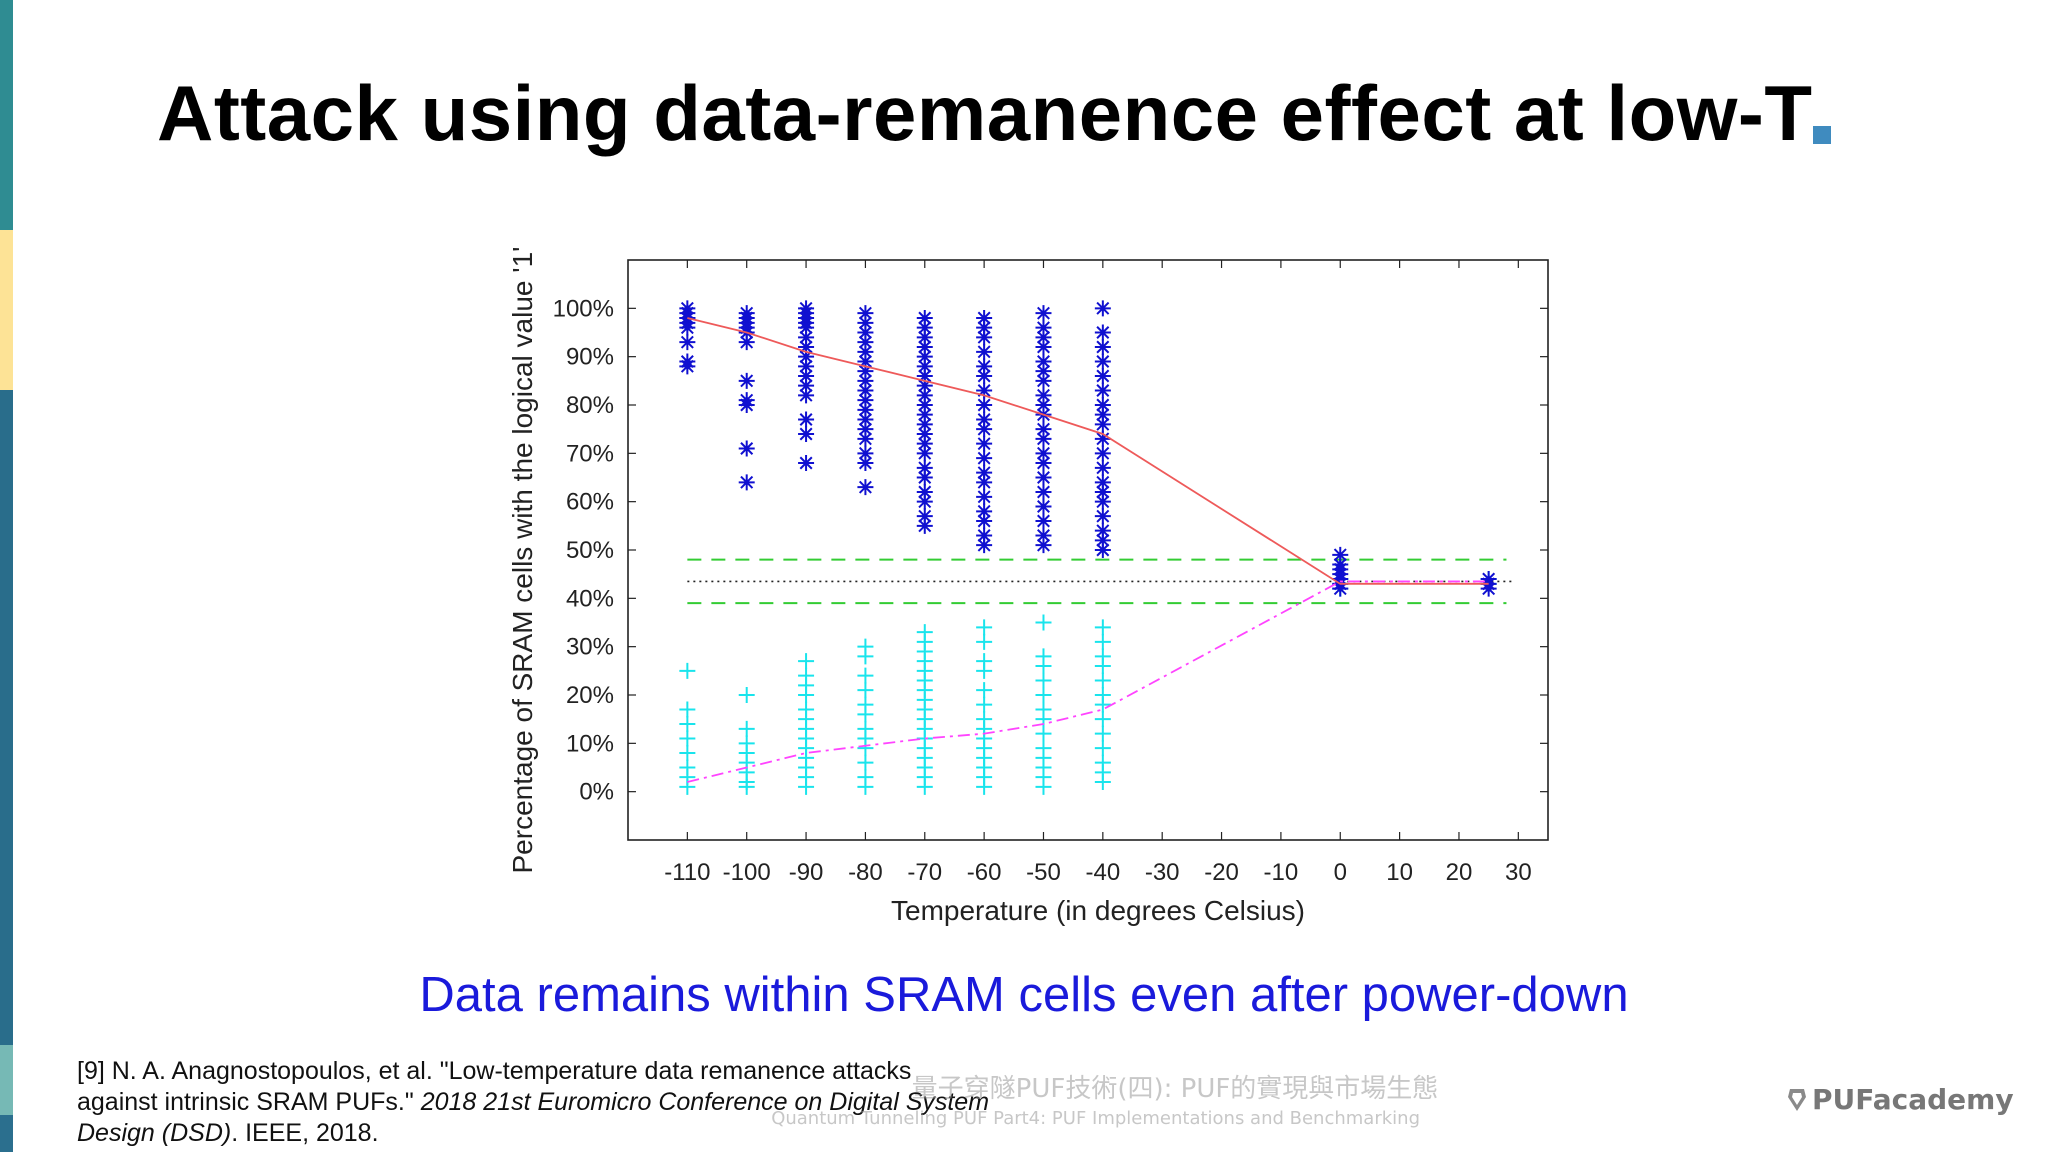  Describe the element at coordinates (865, 872) in the screenshot. I see `x-tick-label: -80` at that location.